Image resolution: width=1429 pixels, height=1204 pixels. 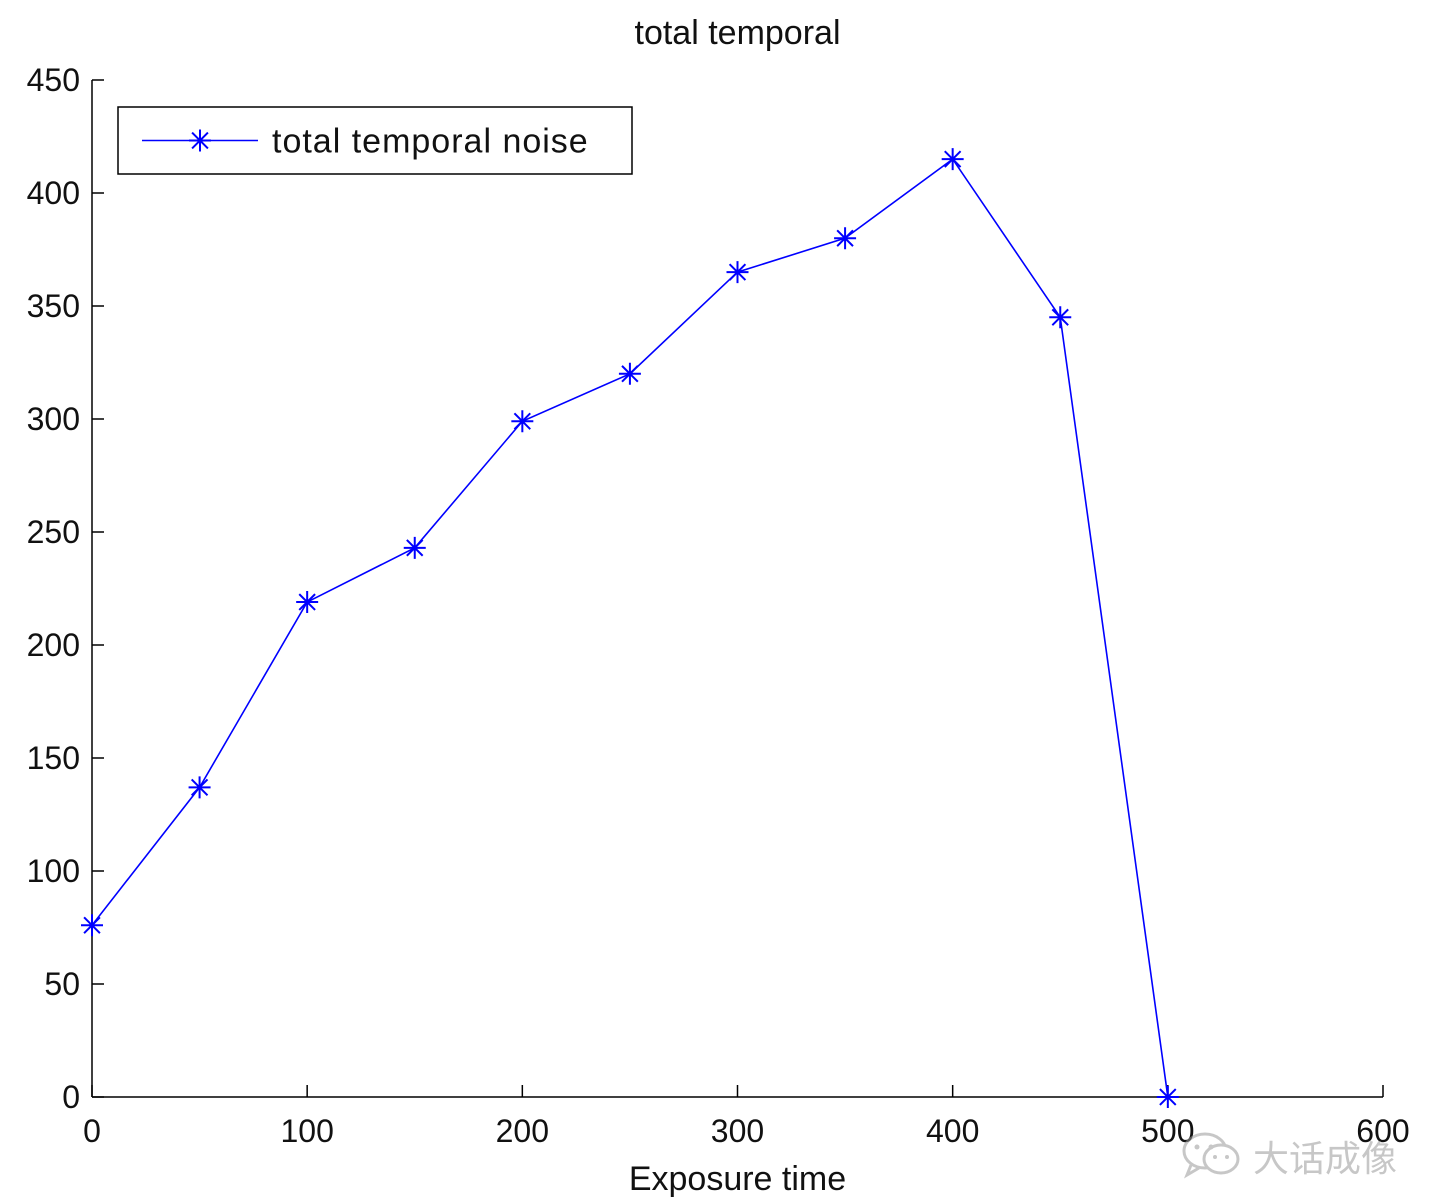 What do you see at coordinates (1382, 1131) in the screenshot?
I see `x-tick-label: 600` at bounding box center [1382, 1131].